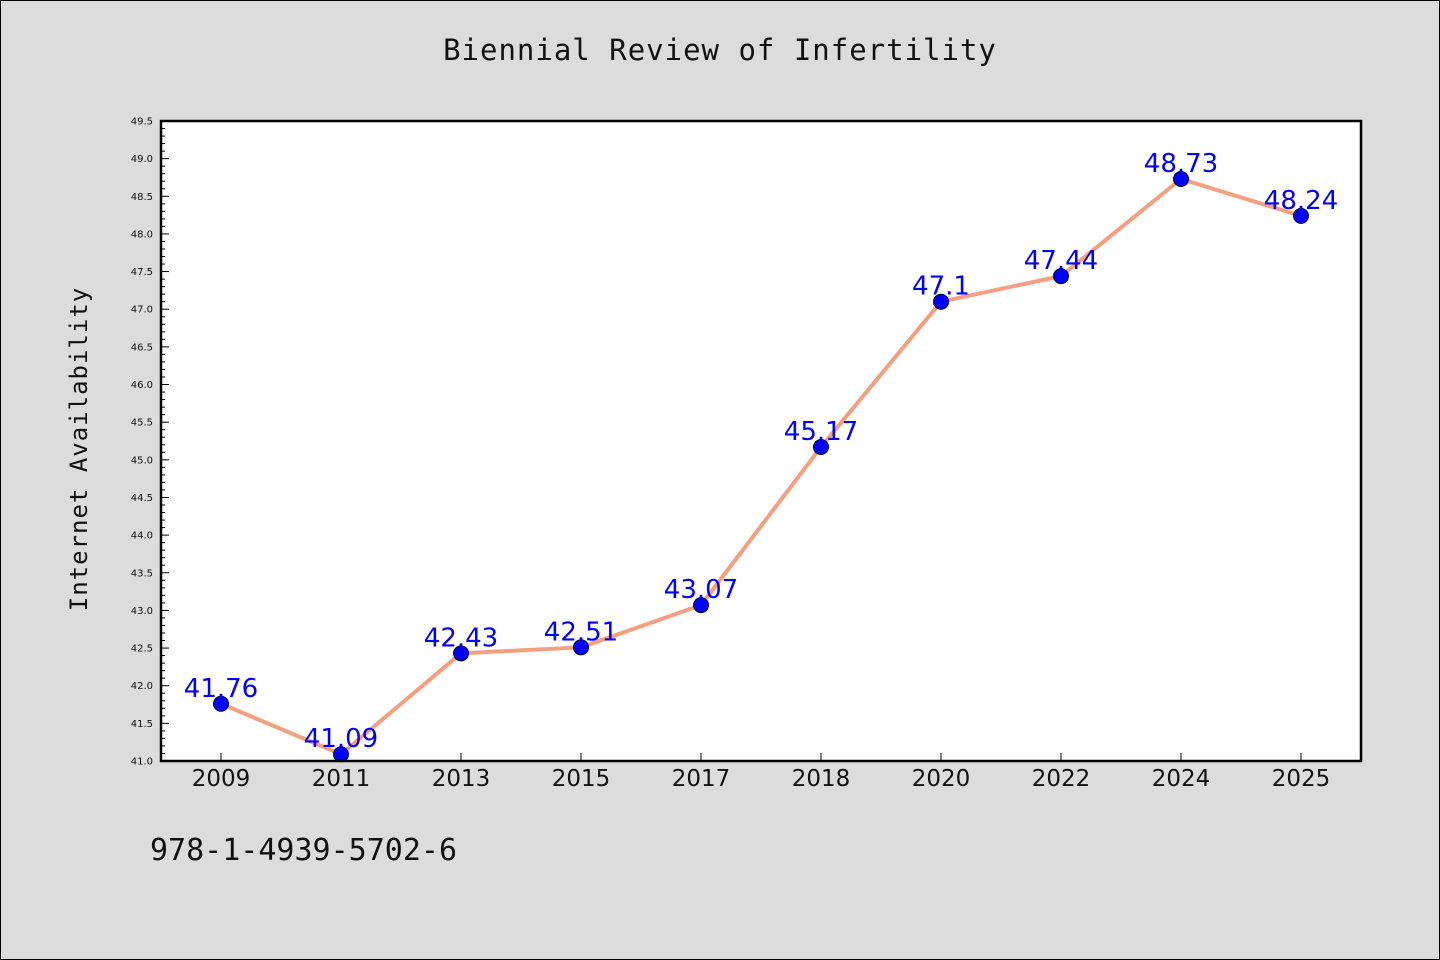 This screenshot has width=1440, height=960. Describe the element at coordinates (142, 122) in the screenshot. I see `y-tick-label: 49.5` at that location.